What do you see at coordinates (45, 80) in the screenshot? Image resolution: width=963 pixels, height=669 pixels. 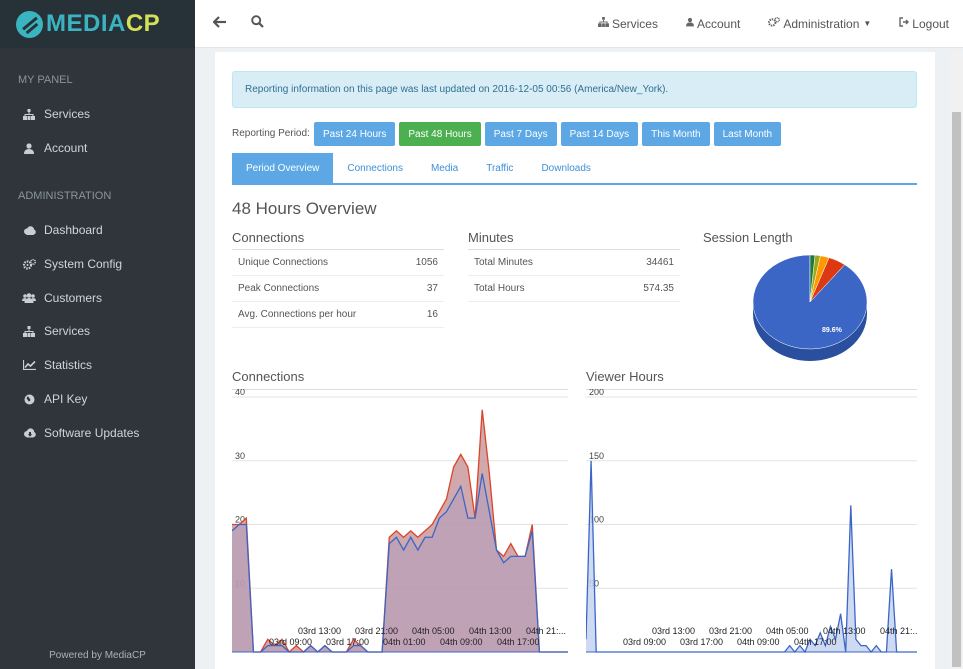 I see `nav-section-my-panel: MY PANEL` at bounding box center [45, 80].